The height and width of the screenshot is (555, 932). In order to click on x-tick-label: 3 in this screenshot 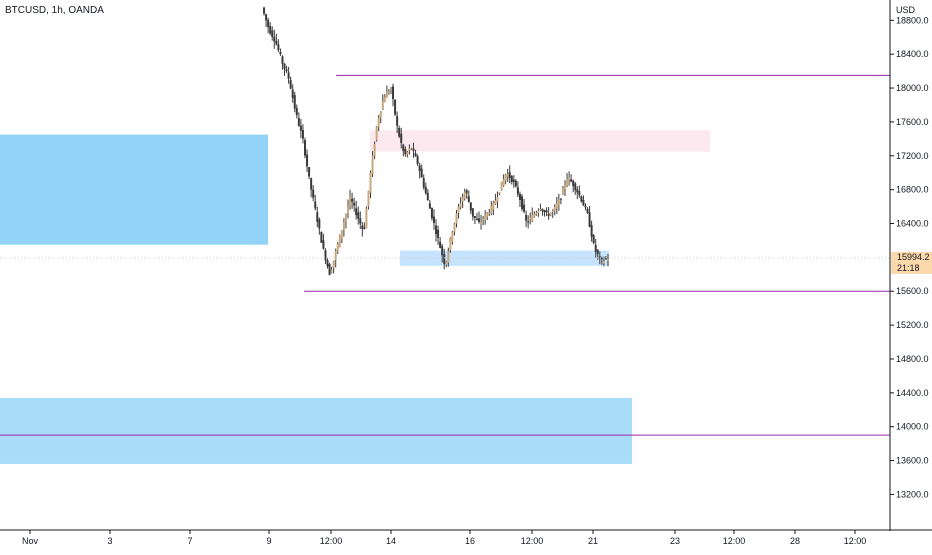, I will do `click(109, 541)`.